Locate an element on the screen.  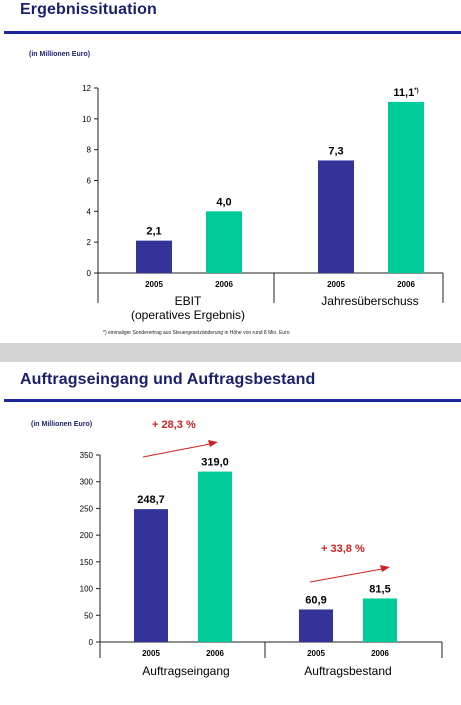
data-label: 7,3 is located at coordinates (335, 151).